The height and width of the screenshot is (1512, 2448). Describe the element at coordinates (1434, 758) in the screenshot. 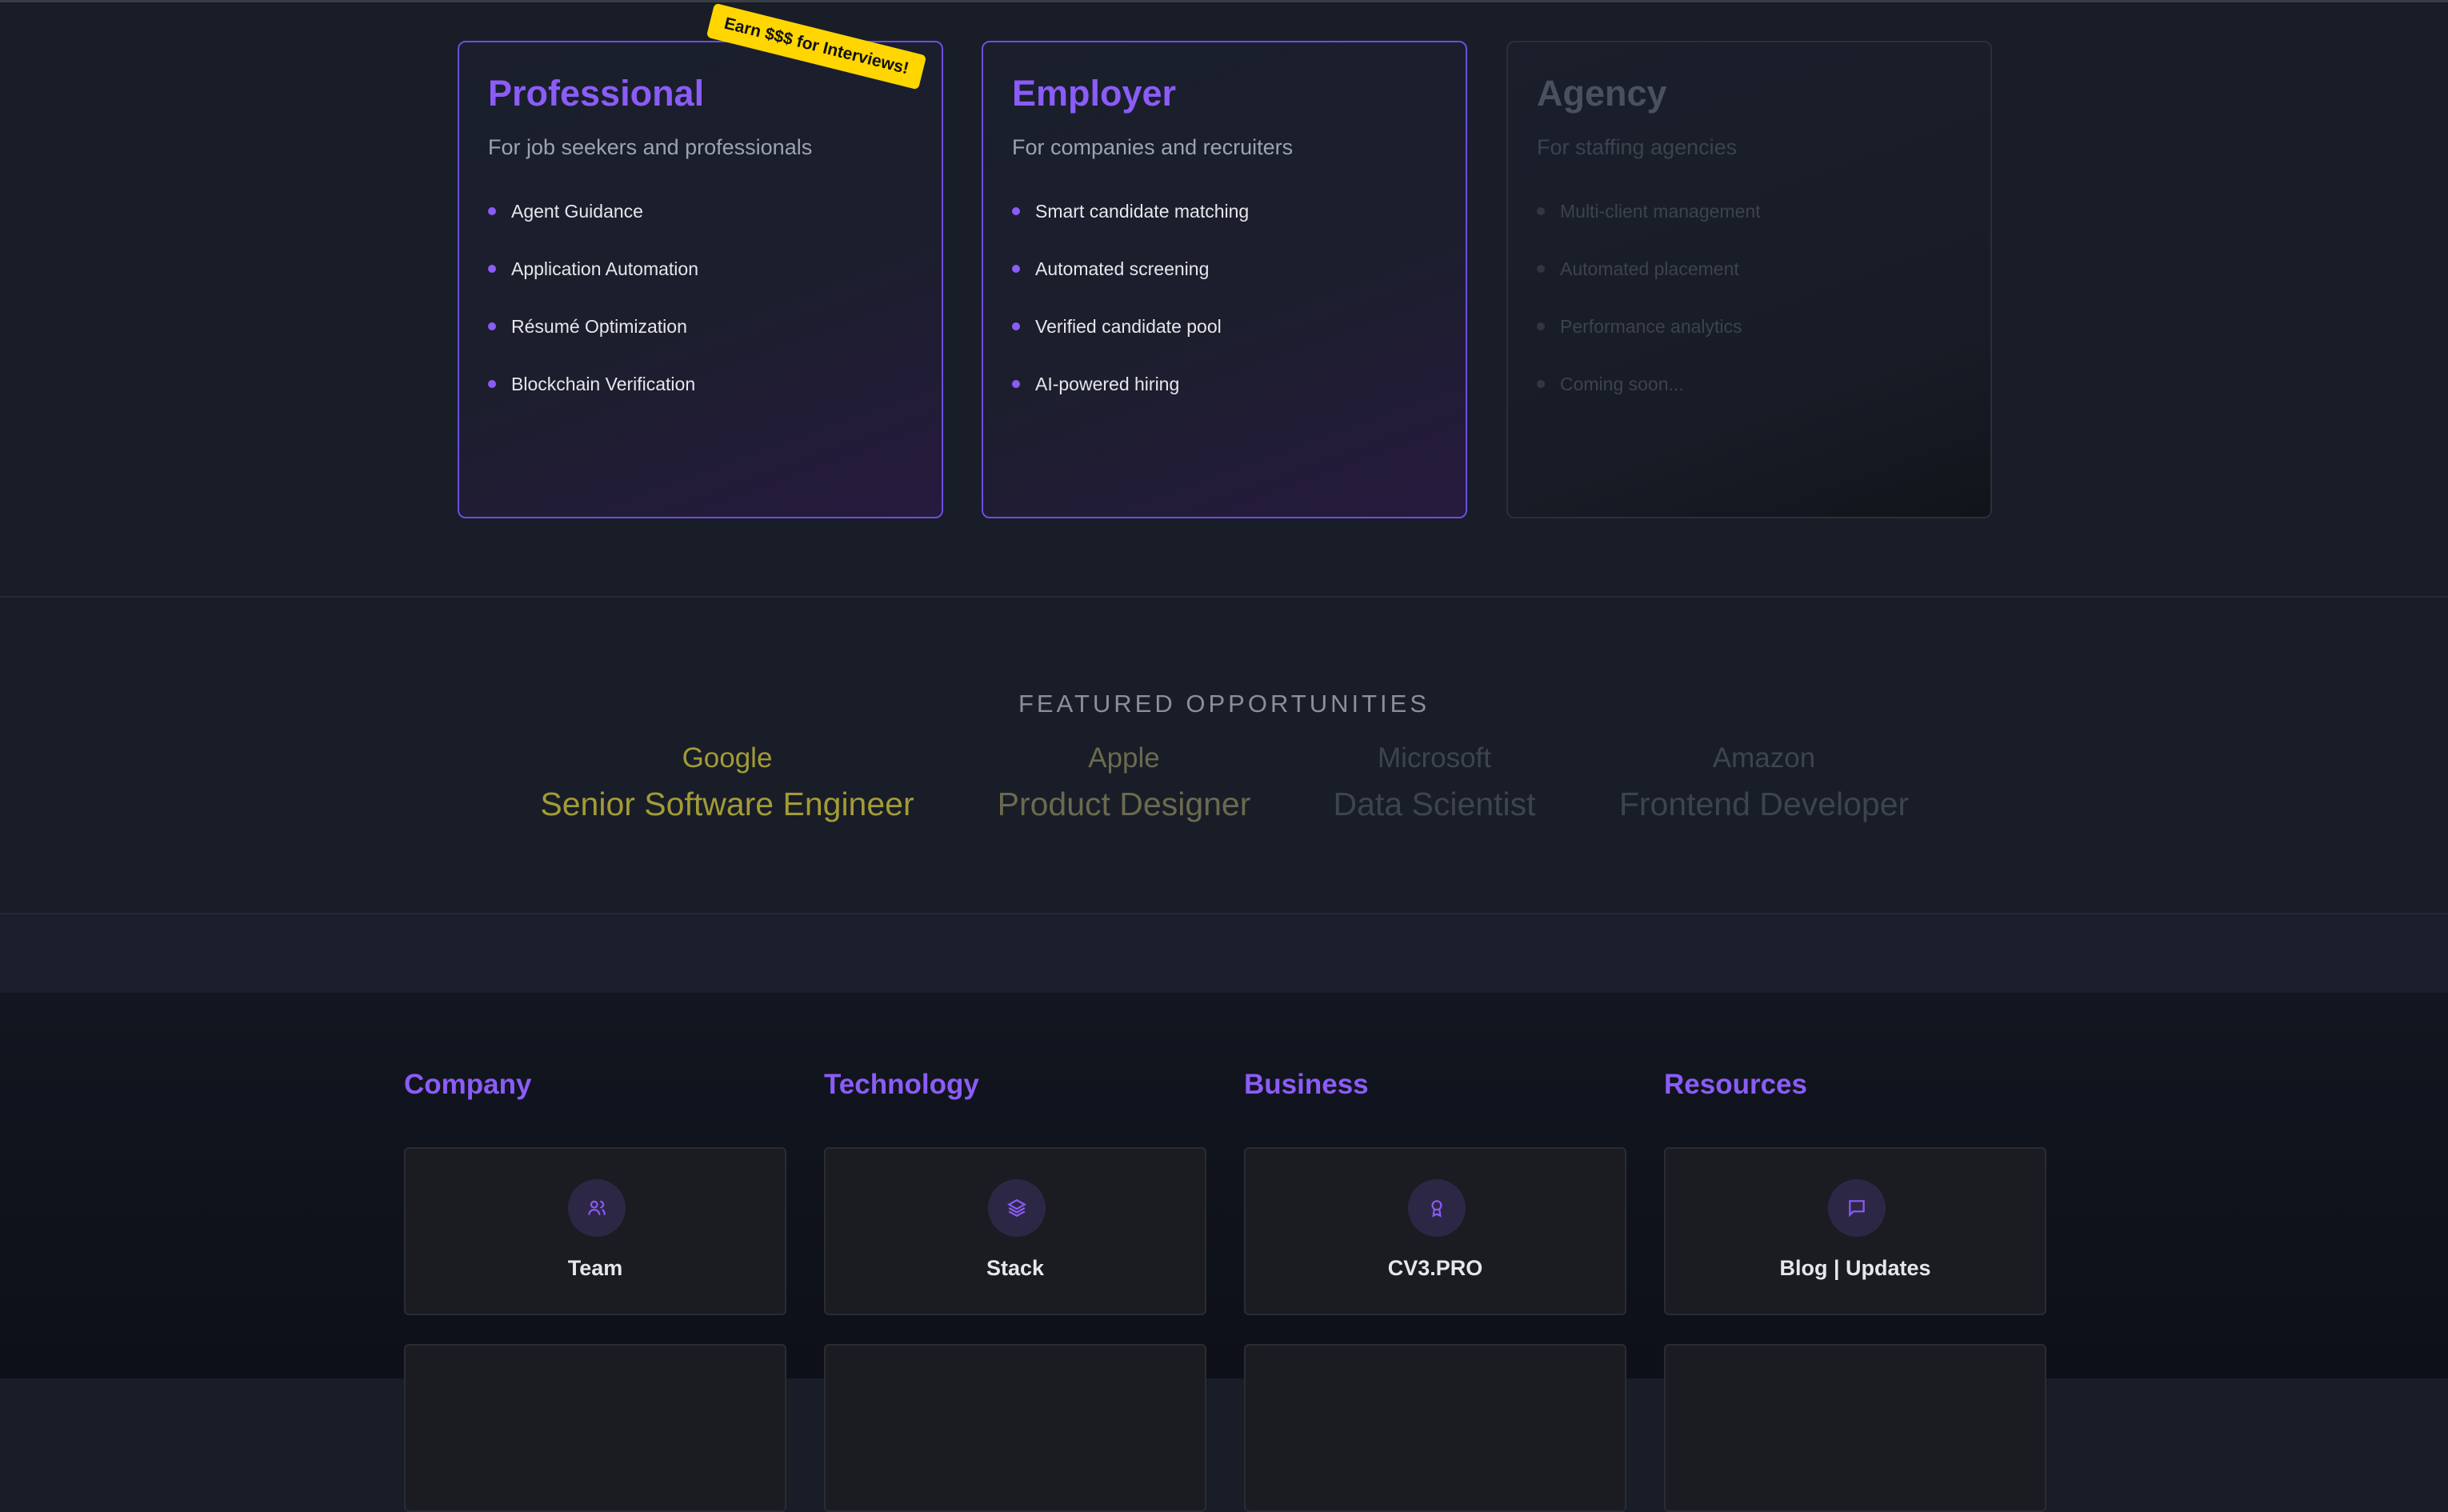

I see `opportunity-company: Microsoft` at that location.